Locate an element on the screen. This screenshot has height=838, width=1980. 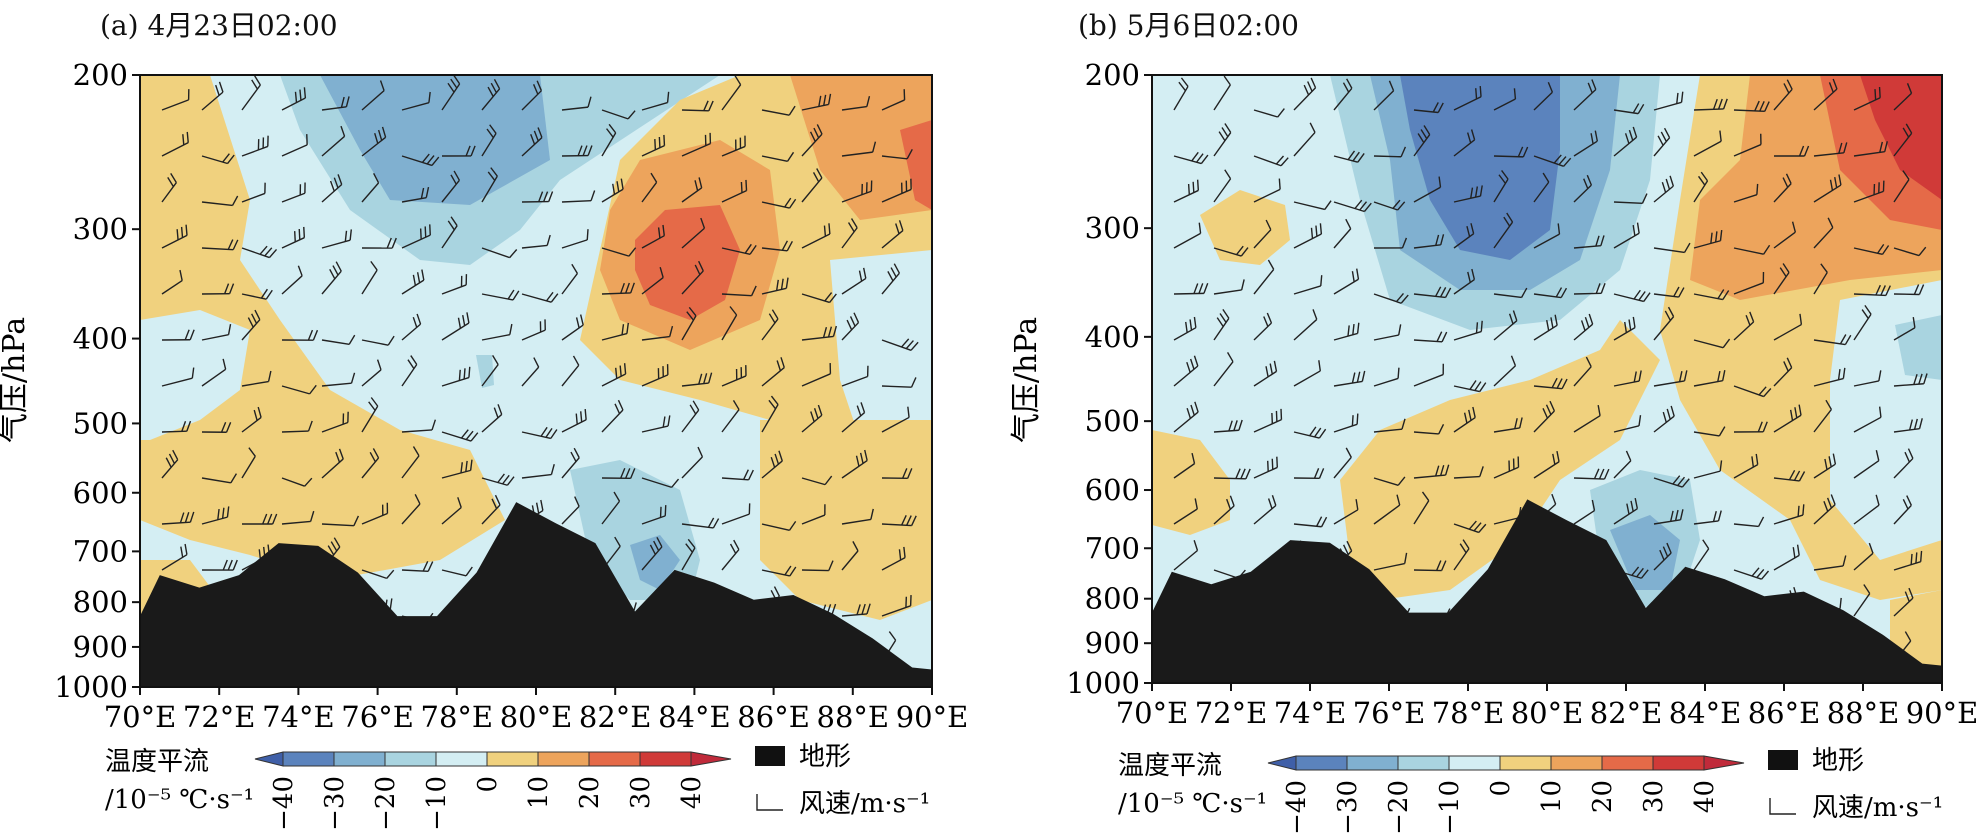
x-tick-label: 86°E is located at coordinates (773, 717).